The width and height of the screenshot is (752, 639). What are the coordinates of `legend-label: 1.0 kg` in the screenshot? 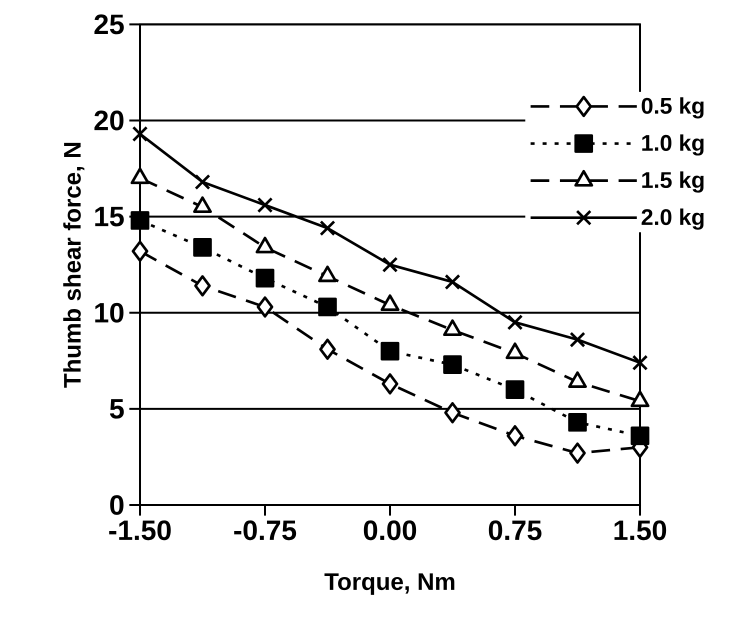 It's located at (673, 145).